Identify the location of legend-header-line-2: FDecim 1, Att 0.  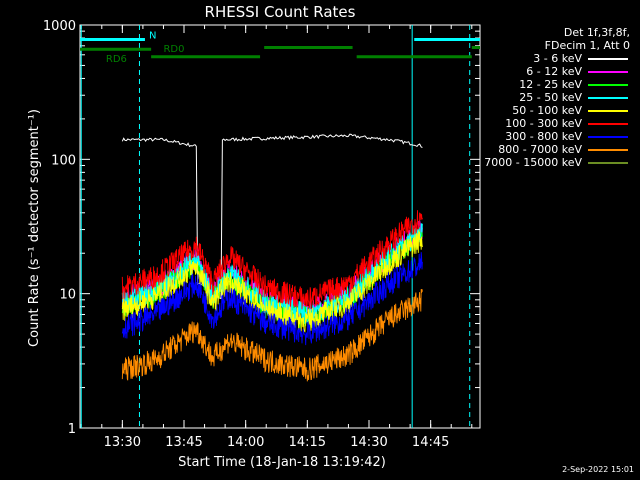
(587, 45).